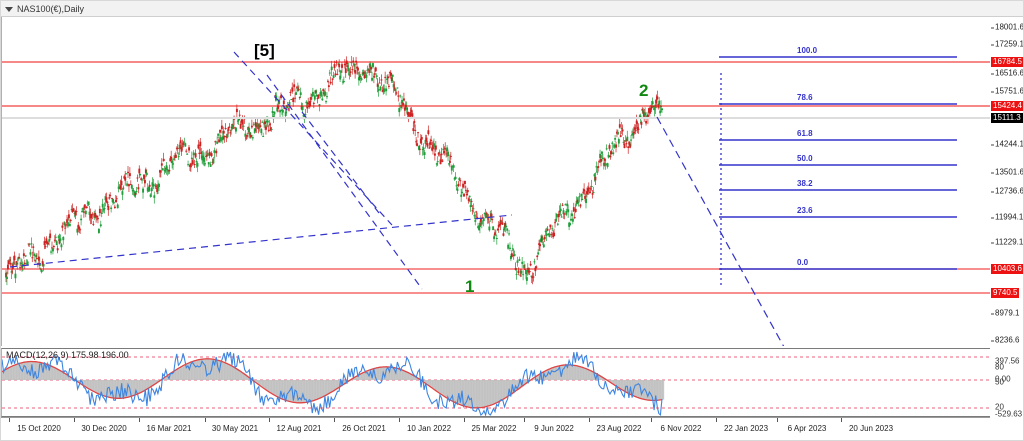 This screenshot has width=1024, height=441. What do you see at coordinates (805, 210) in the screenshot?
I see `fibonacci-label: 23.6` at bounding box center [805, 210].